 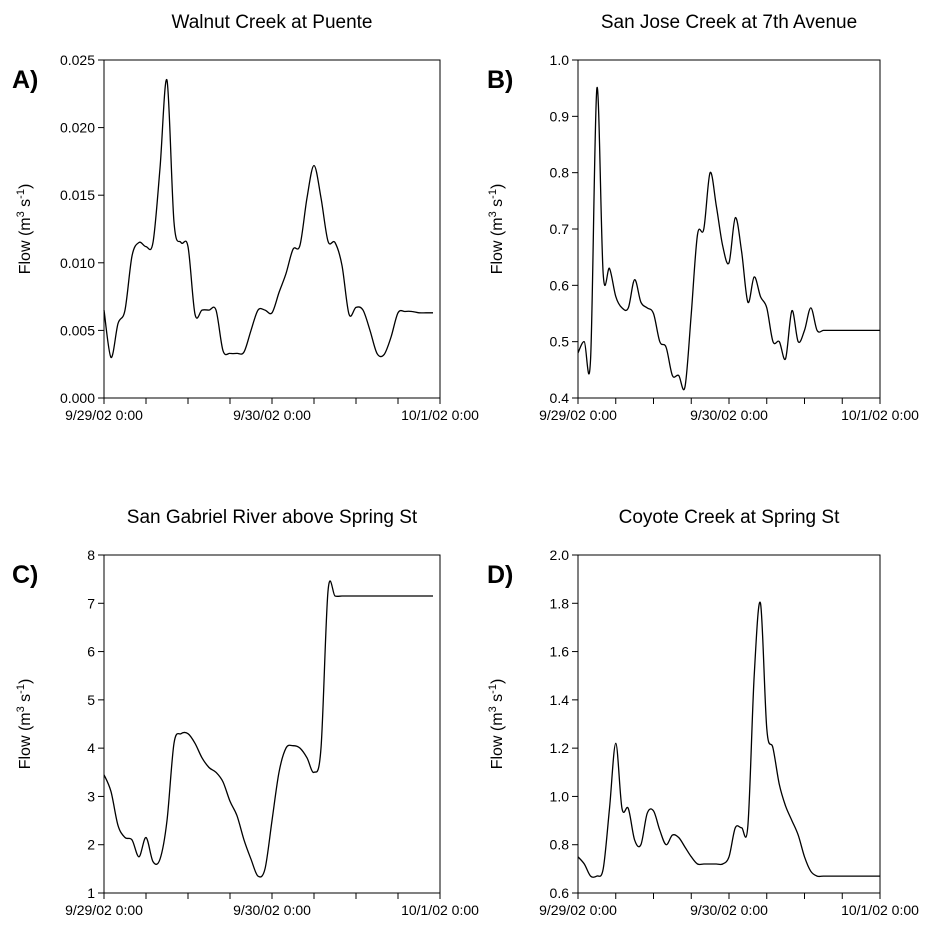 What do you see at coordinates (91, 652) in the screenshot?
I see `y-tick-label: 6` at bounding box center [91, 652].